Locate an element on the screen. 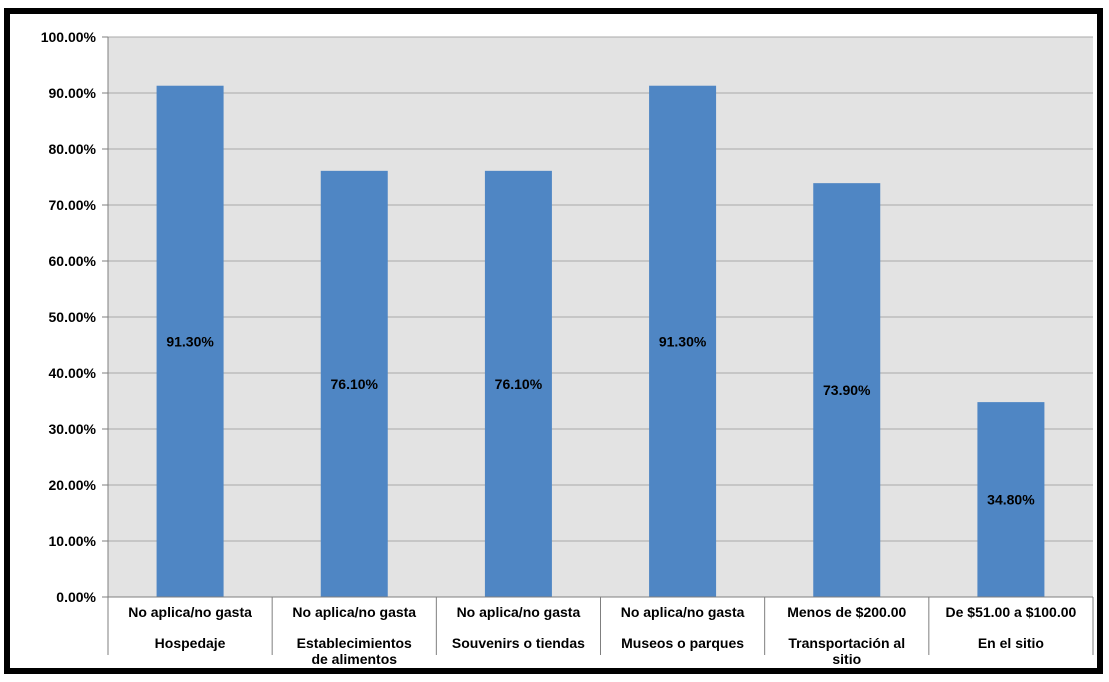  data-label: 34.80% is located at coordinates (1011, 500).